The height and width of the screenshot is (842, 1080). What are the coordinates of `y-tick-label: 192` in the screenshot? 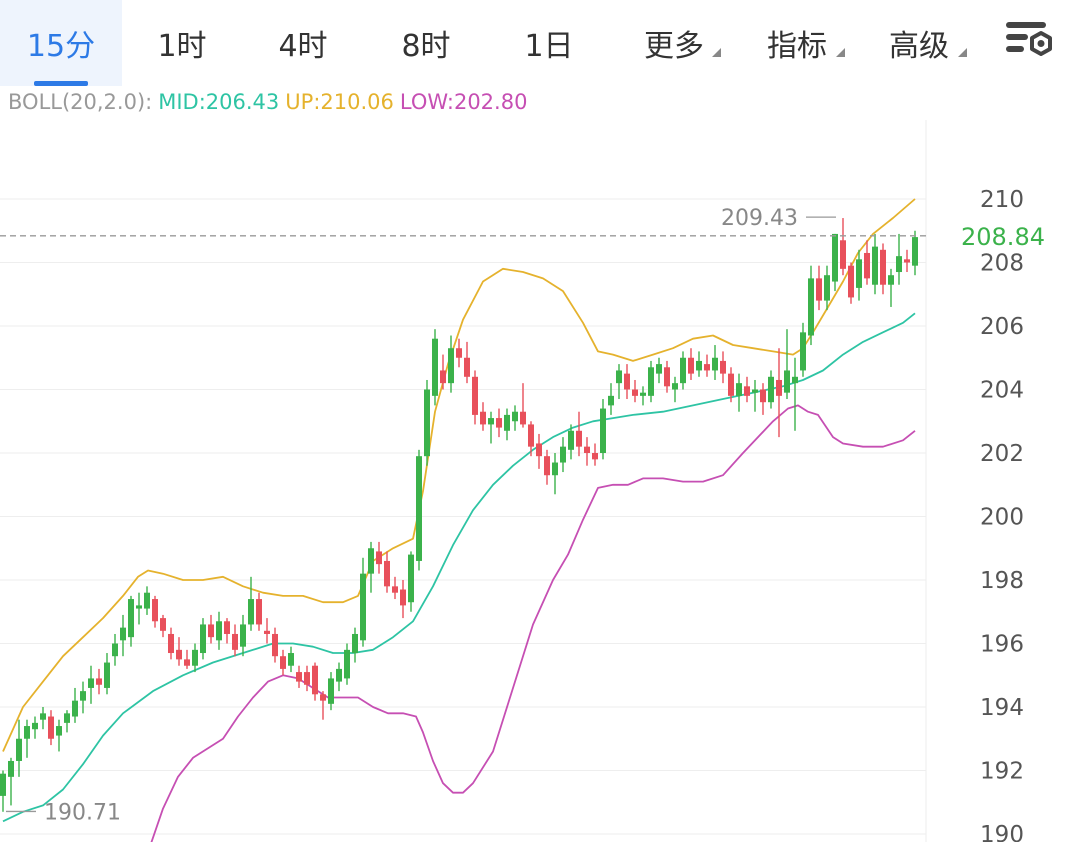 It's located at (1002, 772).